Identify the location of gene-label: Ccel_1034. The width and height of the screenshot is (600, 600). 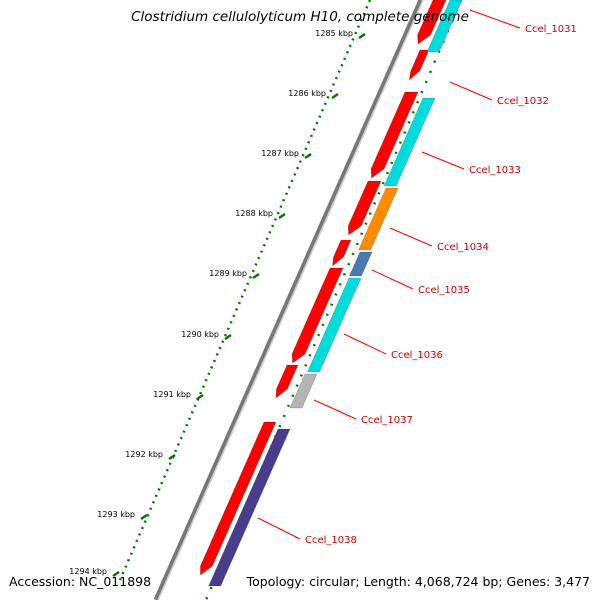
(463, 247).